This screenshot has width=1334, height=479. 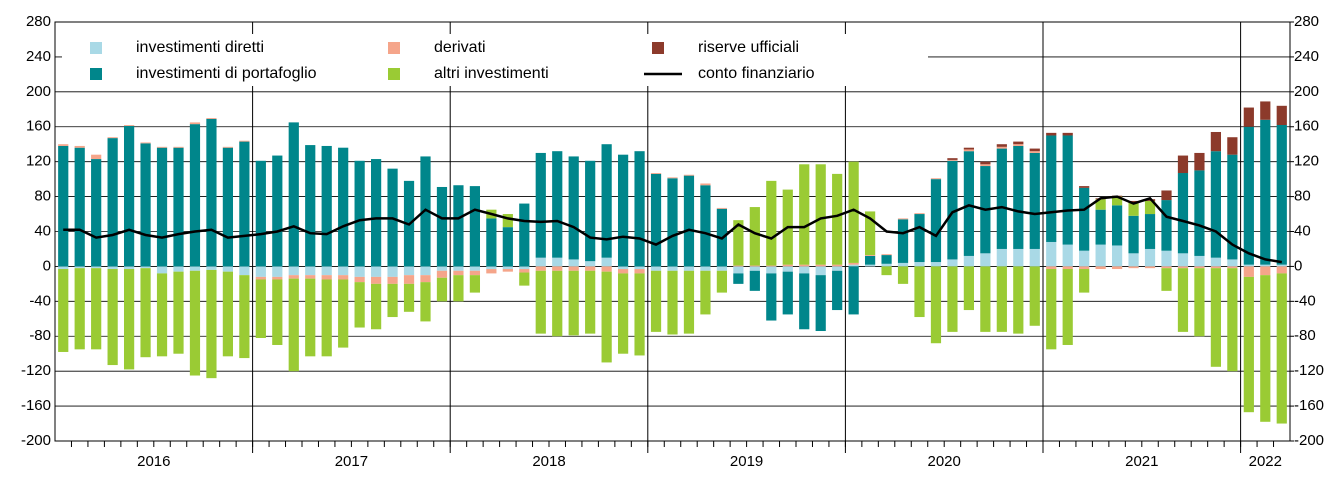 I want to click on legend-background, so click(x=495, y=60).